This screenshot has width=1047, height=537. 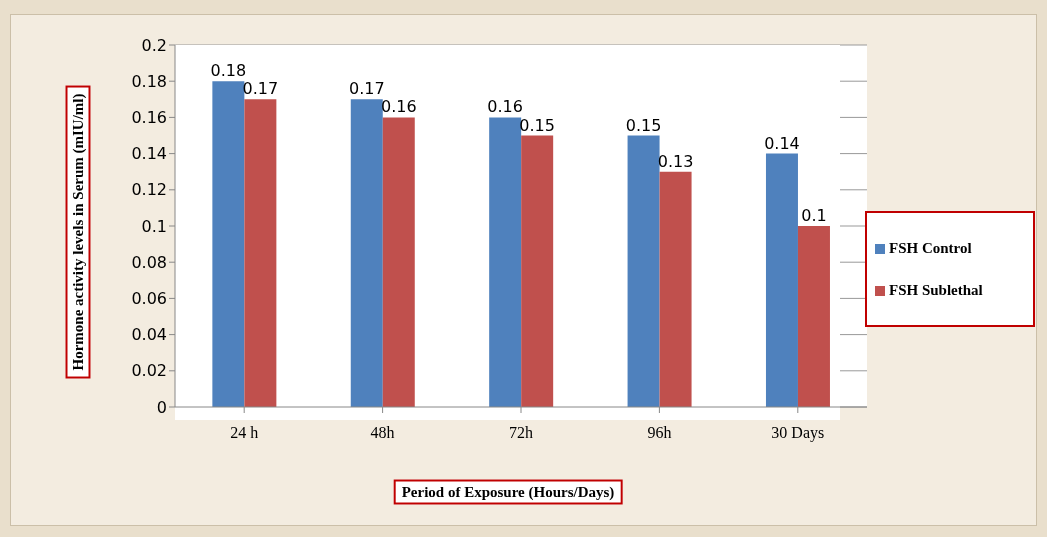 I want to click on y-axis-title: Hormone activity levels in Serum (mIU/ml), so click(x=78, y=232).